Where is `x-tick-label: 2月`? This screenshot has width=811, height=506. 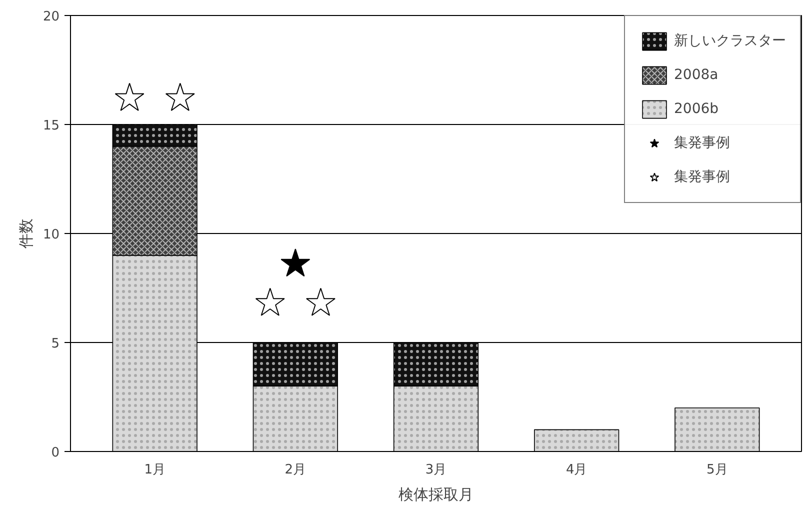 x-tick-label: 2月 is located at coordinates (295, 470).